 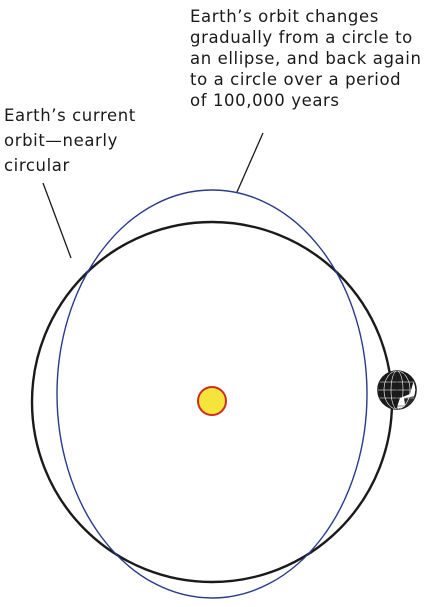 I want to click on current-orbit-label-line-3: circular, so click(x=37, y=165).